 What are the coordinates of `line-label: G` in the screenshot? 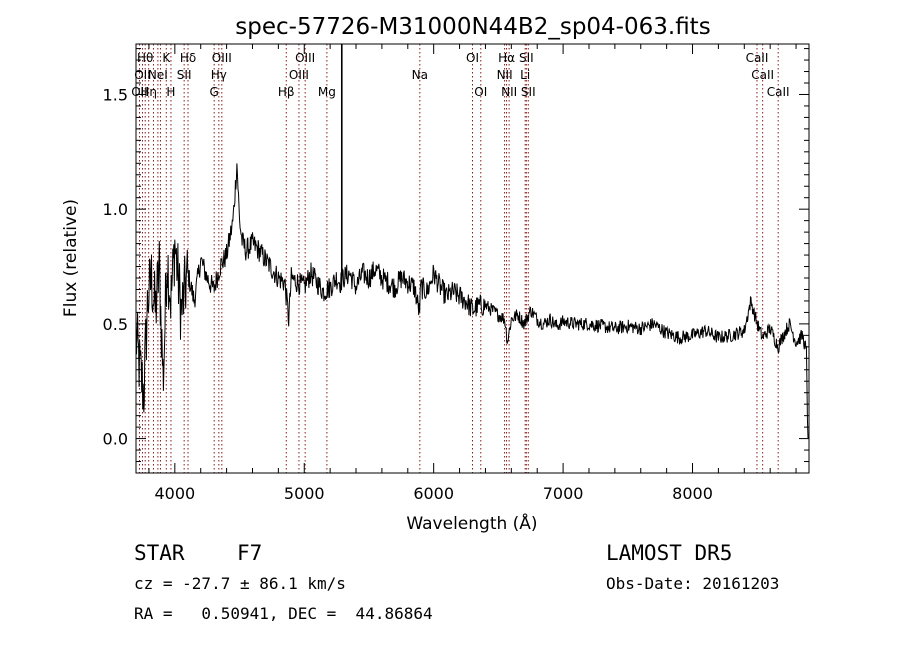 It's located at (214, 92).